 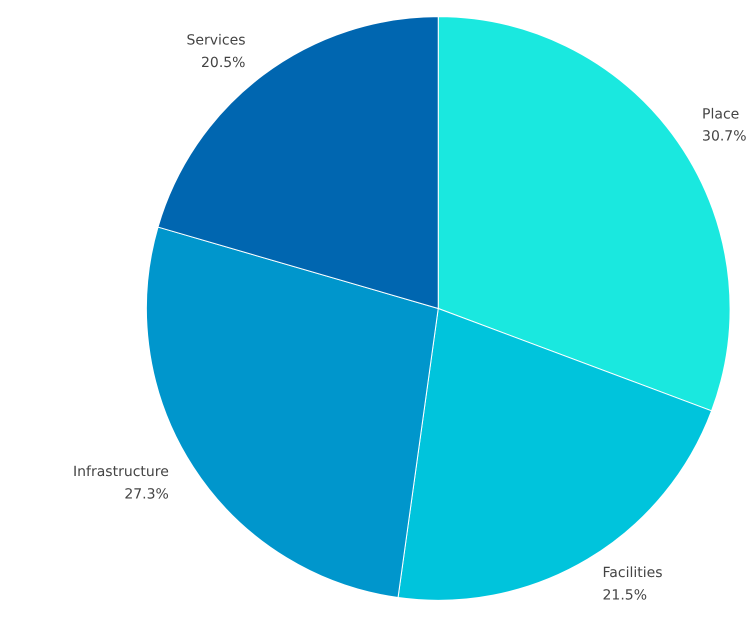 What do you see at coordinates (121, 472) in the screenshot?
I see `slice-label: Infrastructure` at bounding box center [121, 472].